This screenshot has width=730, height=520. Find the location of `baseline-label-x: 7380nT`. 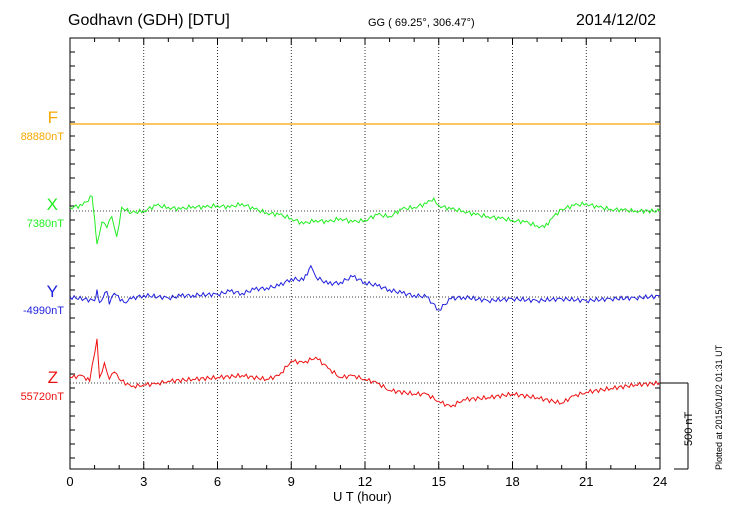

baseline-label-x: 7380nT is located at coordinates (45, 224).